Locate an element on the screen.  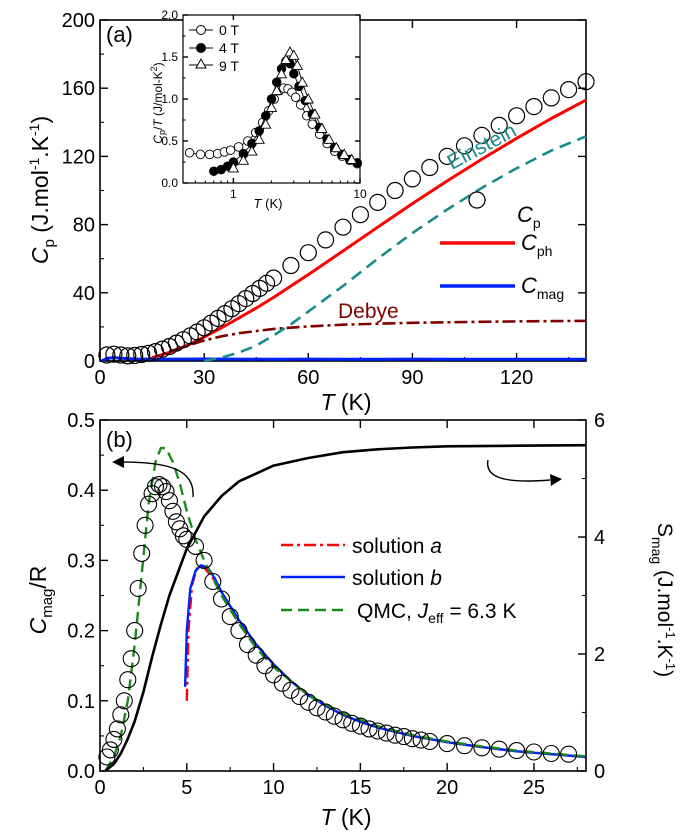
panel-b-legend: solution a solution b QMC, Jeff = 6.3 K is located at coordinates (398, 580).